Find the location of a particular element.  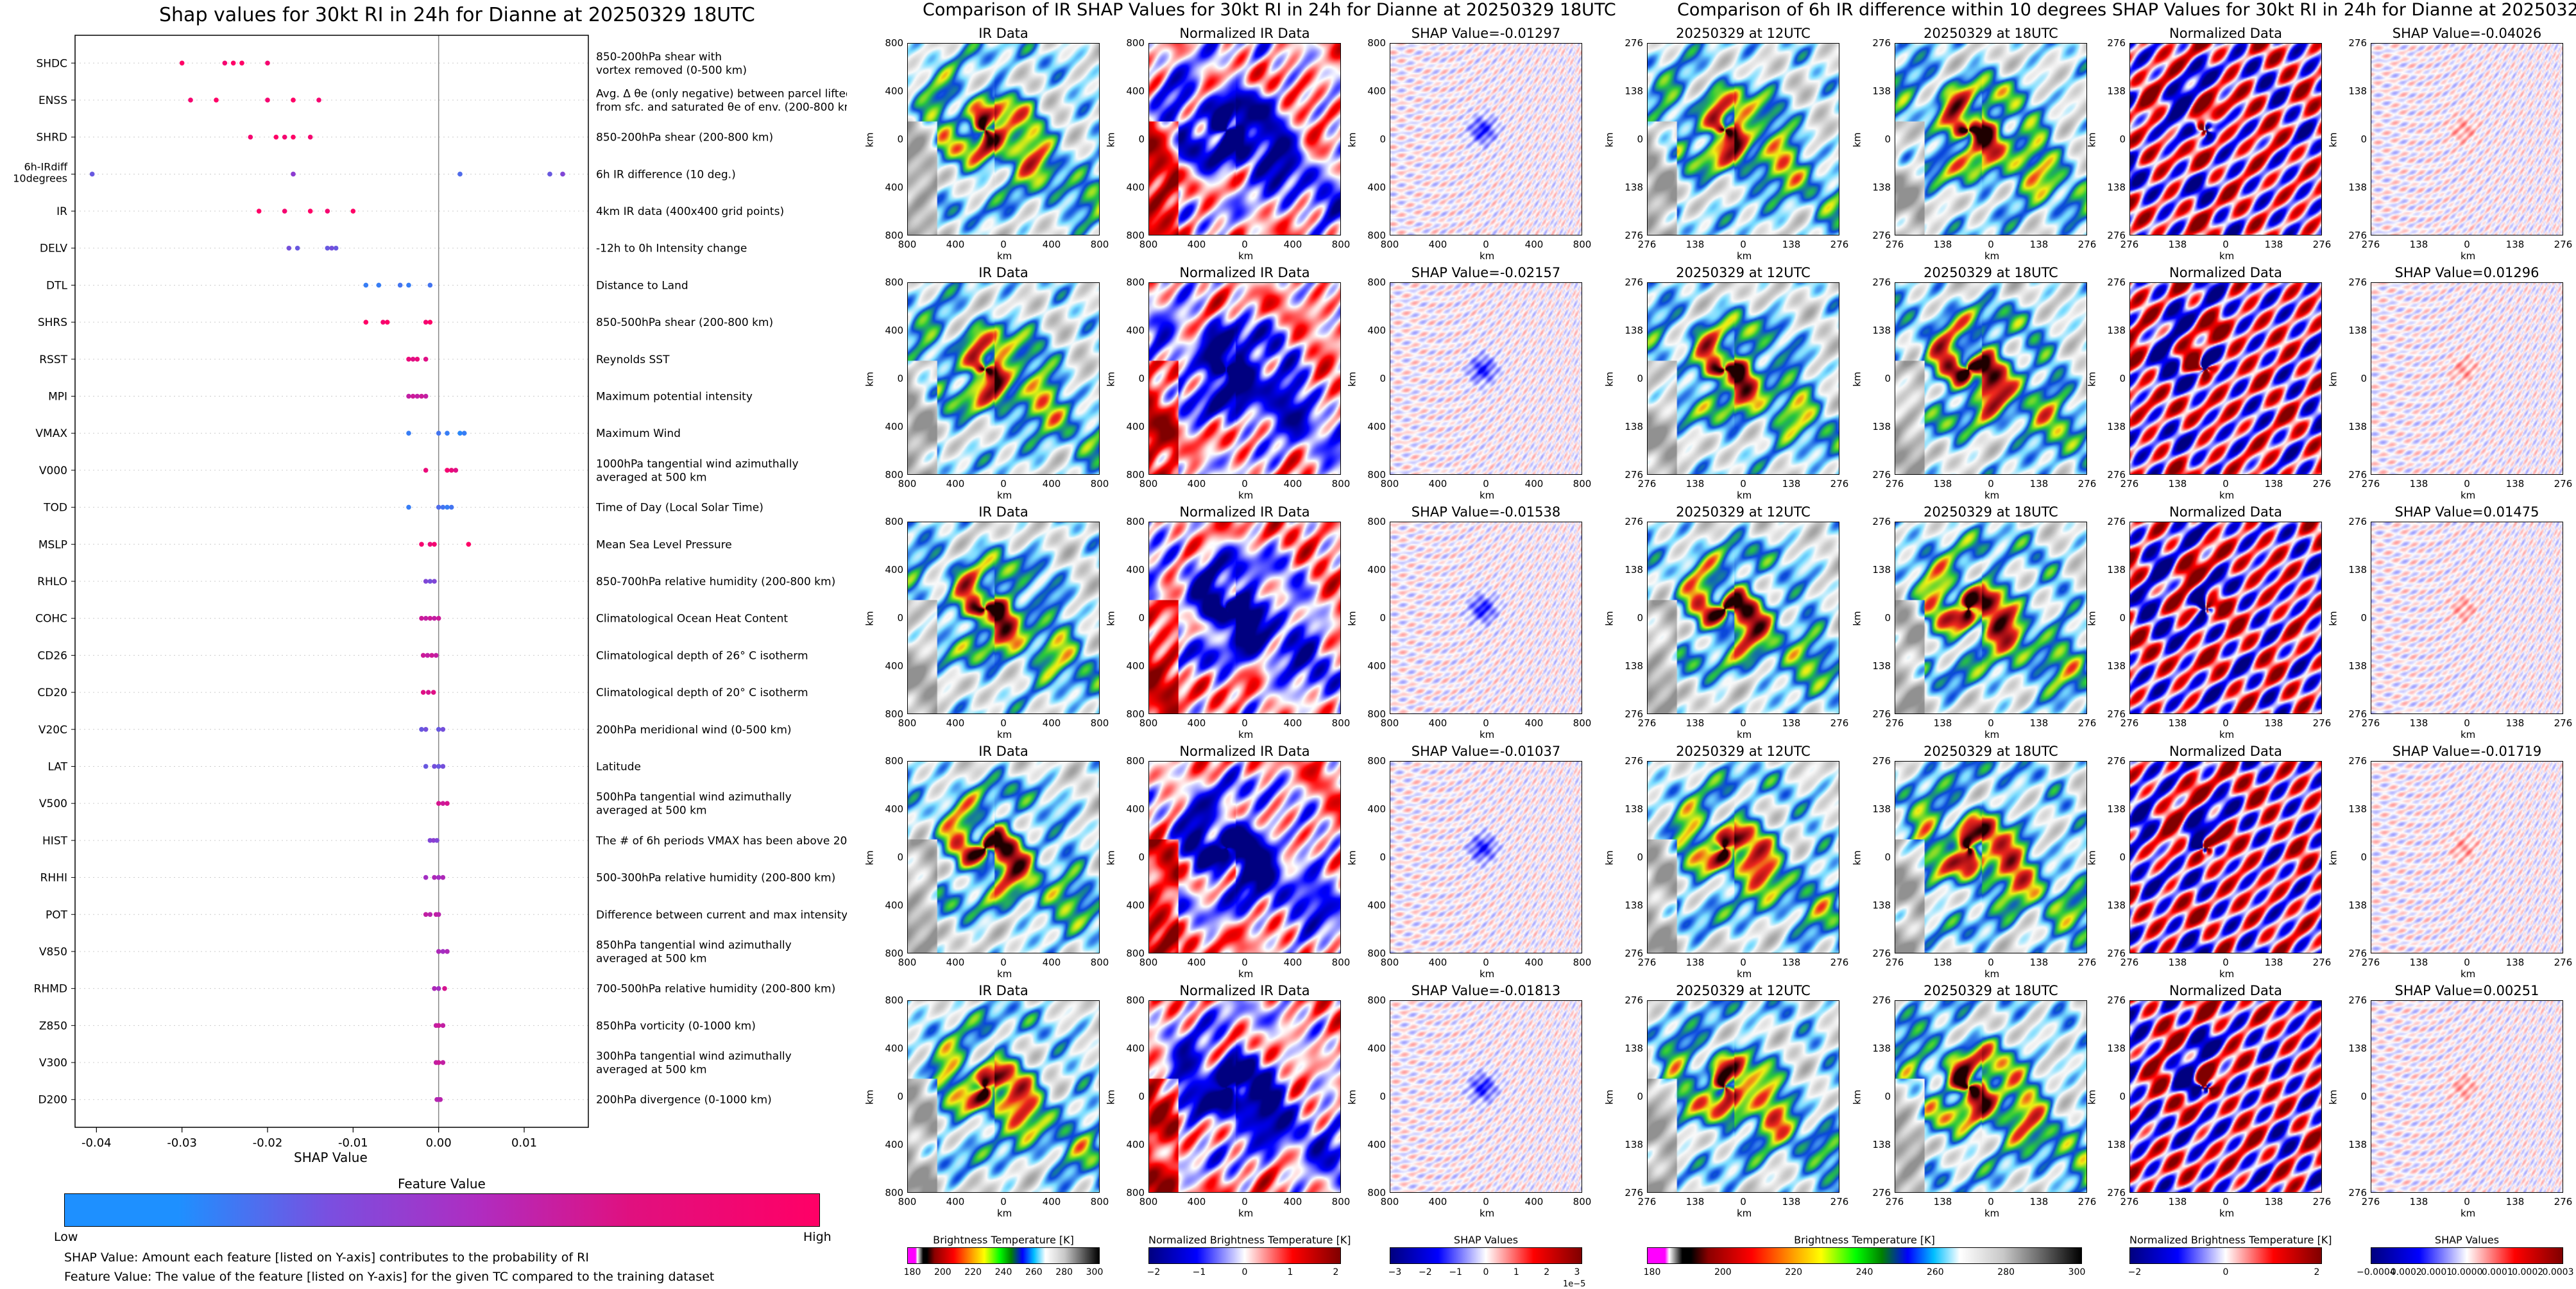

colorbar-tick-label: 2 is located at coordinates (1336, 1272).